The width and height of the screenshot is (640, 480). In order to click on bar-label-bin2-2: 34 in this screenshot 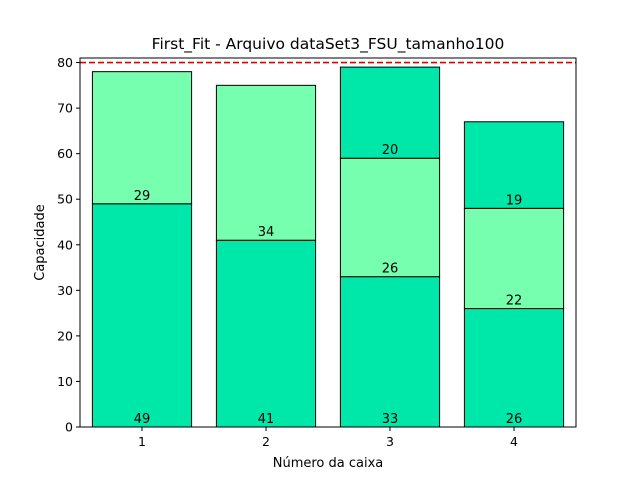, I will do `click(266, 232)`.